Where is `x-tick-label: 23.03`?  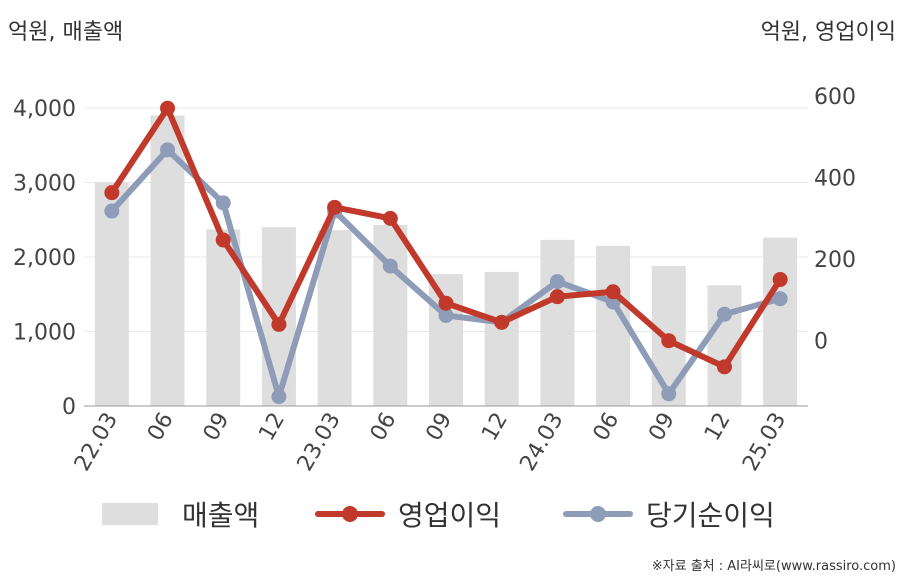 x-tick-label: 23.03 is located at coordinates (319, 442).